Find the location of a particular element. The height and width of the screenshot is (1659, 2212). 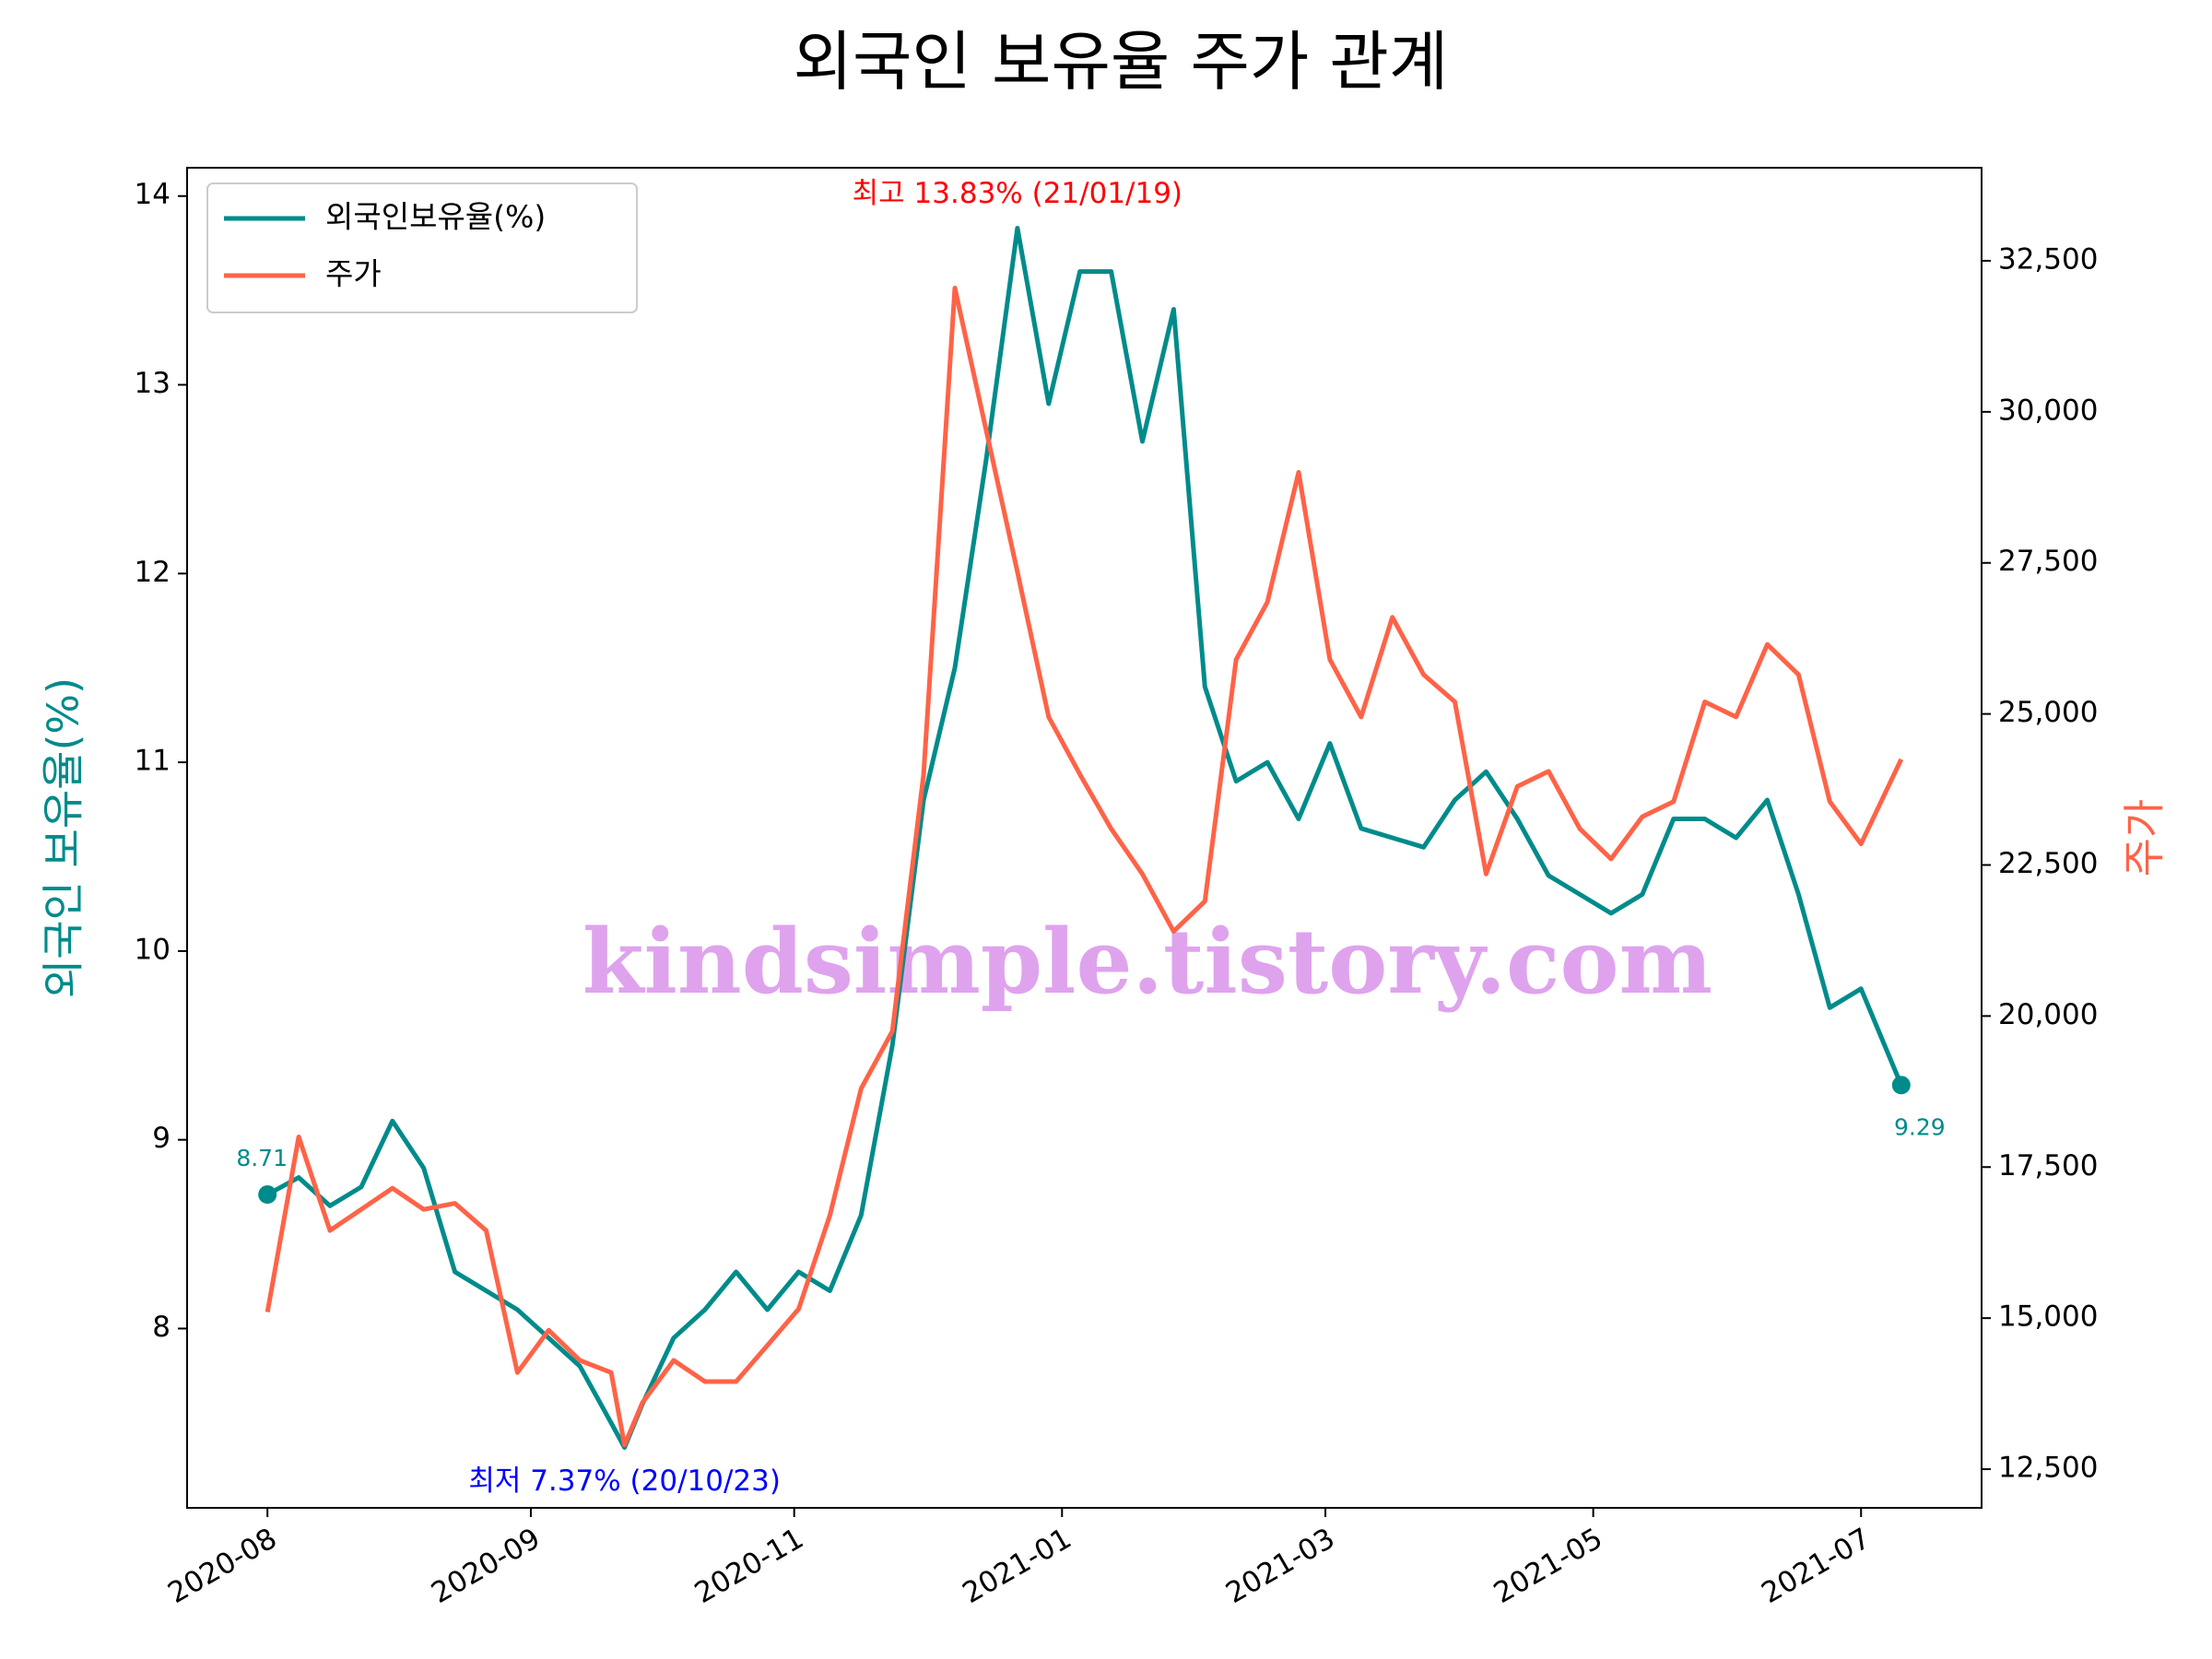

end-point is located at coordinates (1901, 1085).